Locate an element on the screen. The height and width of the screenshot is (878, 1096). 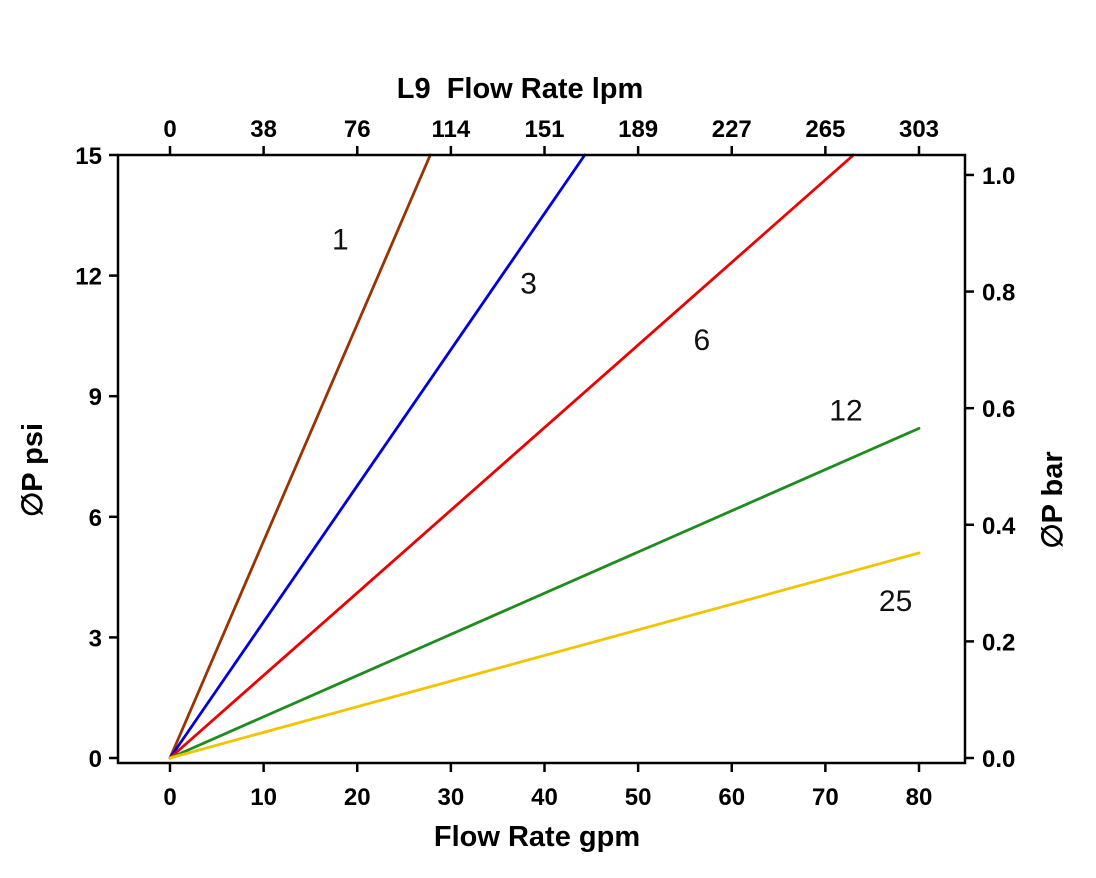
x-top-tick-label: 114 is located at coordinates (451, 129).